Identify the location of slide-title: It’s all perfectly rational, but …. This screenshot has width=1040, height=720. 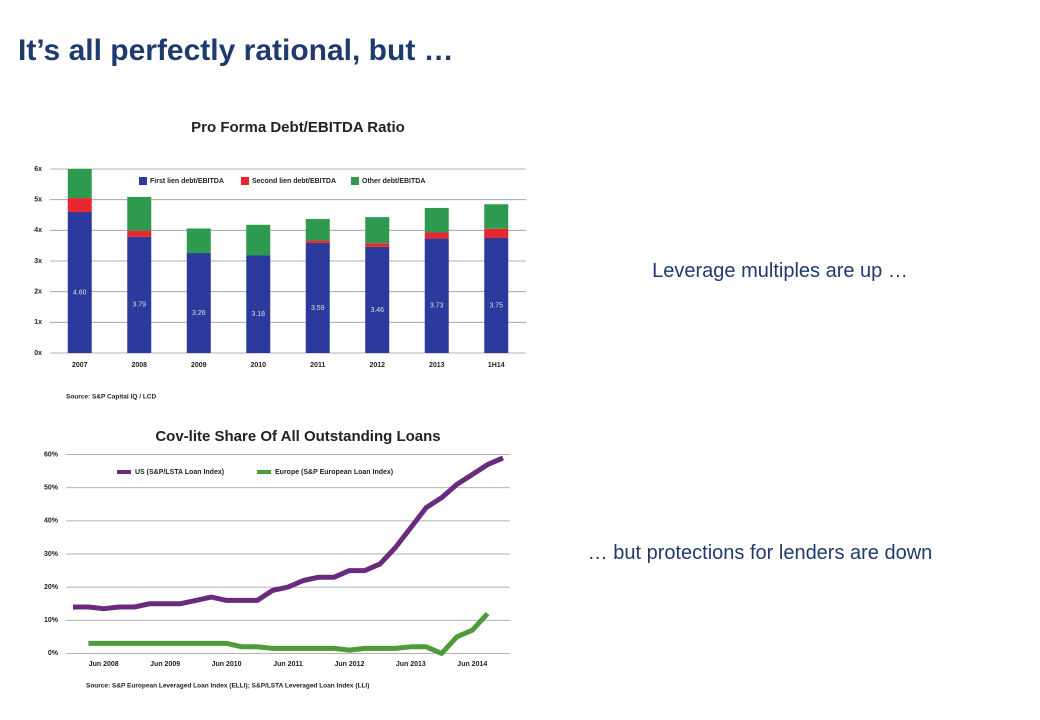
(236, 50).